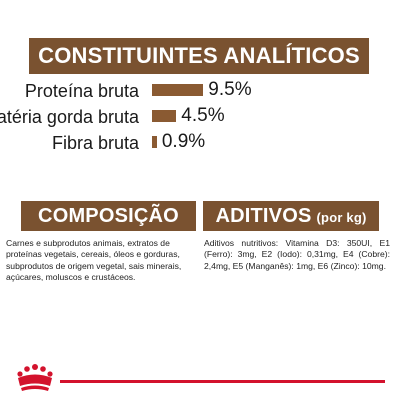 This screenshot has width=400, height=400. What do you see at coordinates (164, 116) in the screenshot?
I see `analytics-bar-fat` at bounding box center [164, 116].